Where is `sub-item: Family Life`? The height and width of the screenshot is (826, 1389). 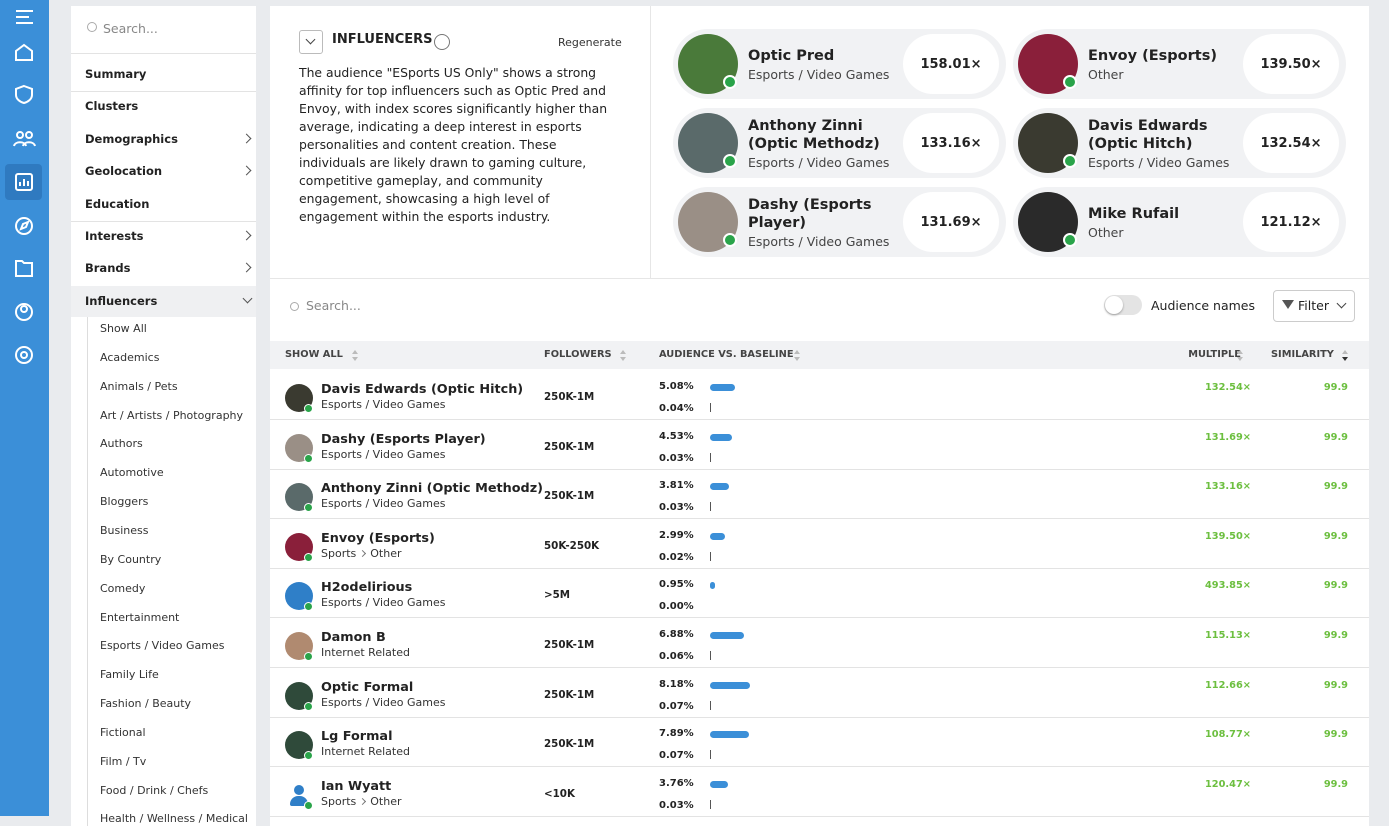 sub-item: Family Life is located at coordinates (129, 674).